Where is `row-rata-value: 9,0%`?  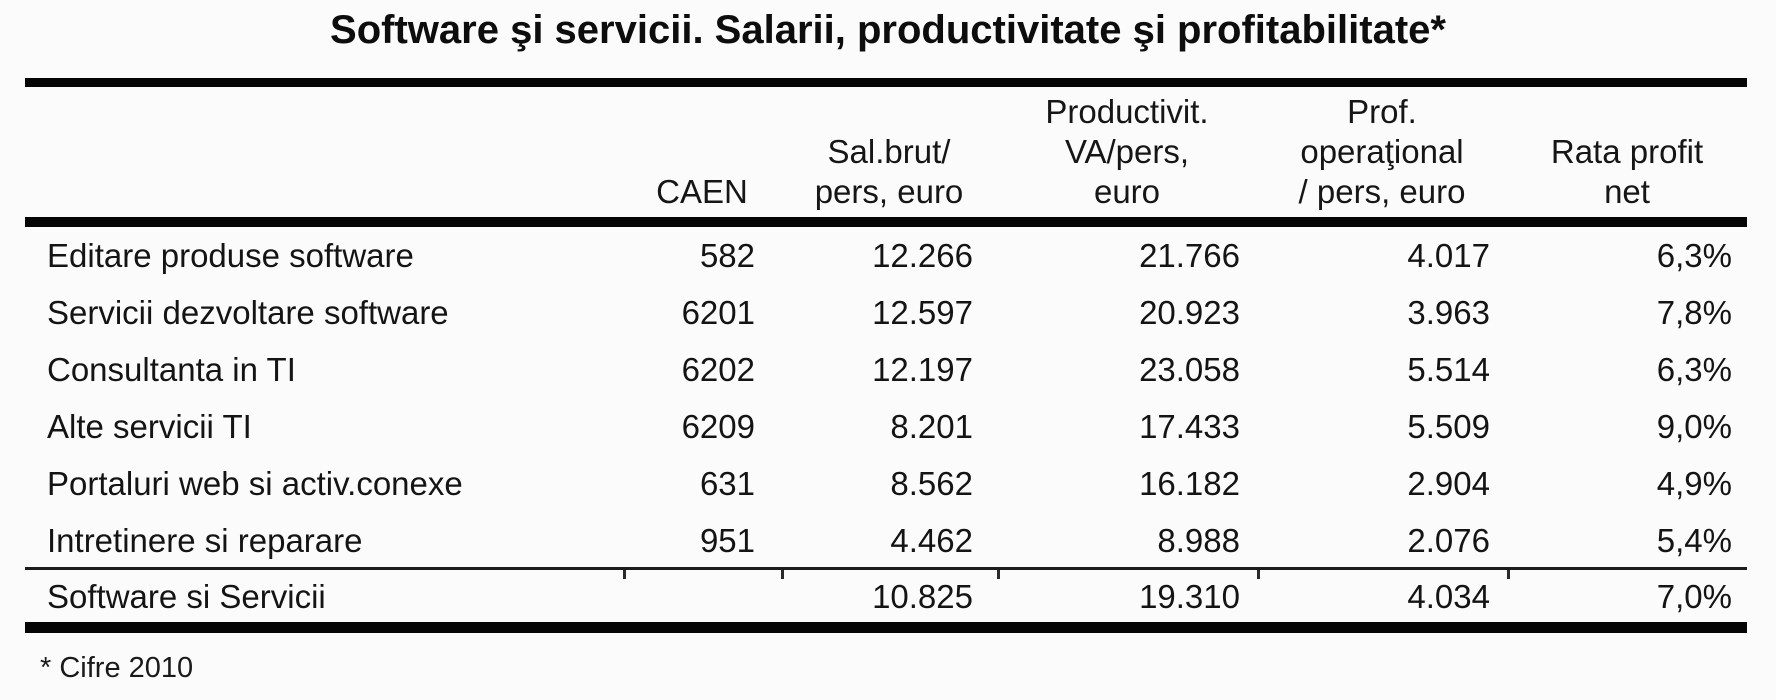 row-rata-value: 9,0% is located at coordinates (1694, 426).